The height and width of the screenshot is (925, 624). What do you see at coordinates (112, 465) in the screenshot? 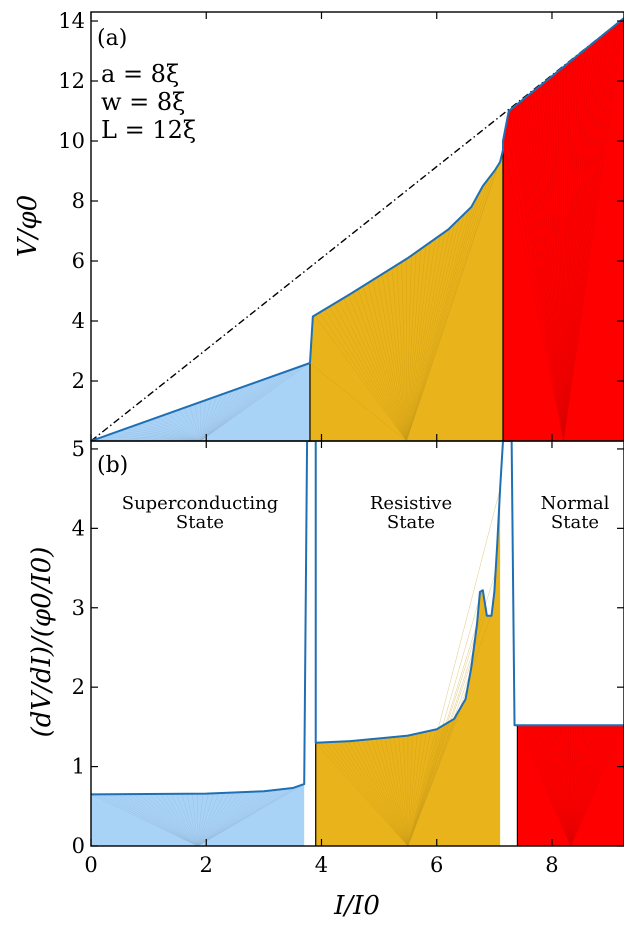
I see `panel-b-tag: (b)` at bounding box center [112, 465].